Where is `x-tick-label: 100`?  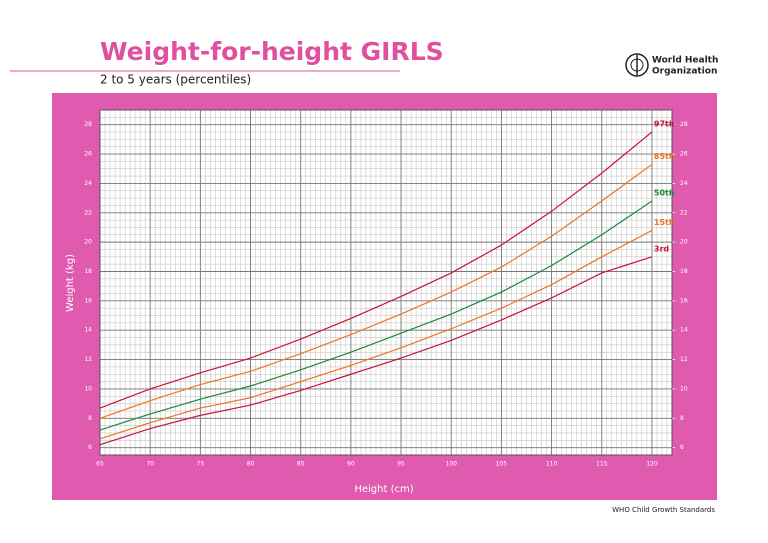 x-tick-label: 100 is located at coordinates (452, 464).